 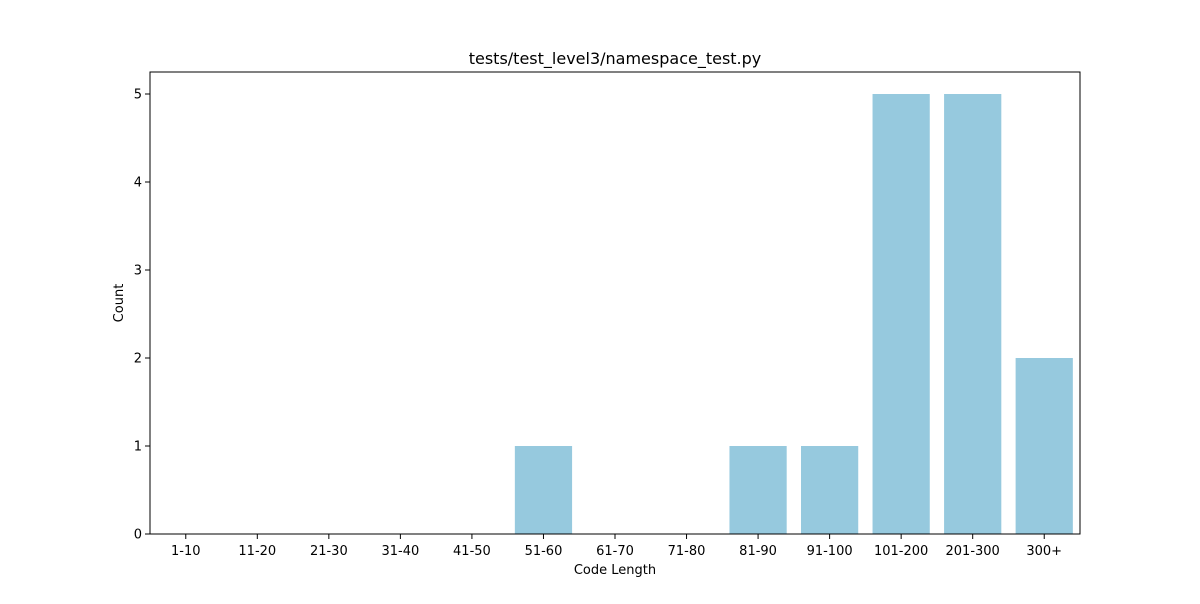 I want to click on x-tick-label: 11-20, so click(x=257, y=551).